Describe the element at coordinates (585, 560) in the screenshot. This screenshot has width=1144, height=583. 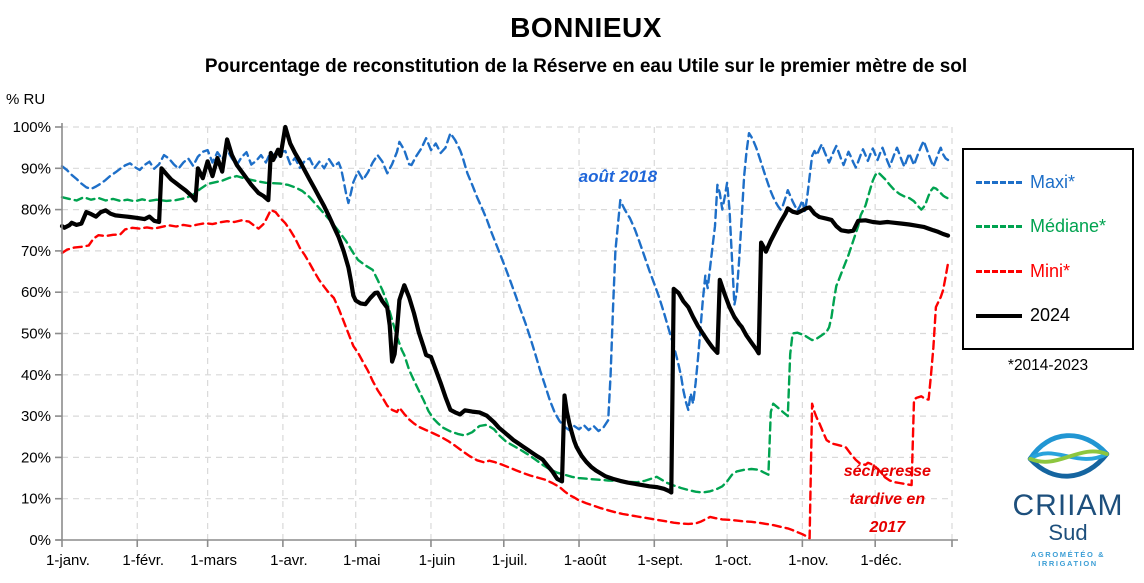
I see `svg-text: 1-août` at that location.